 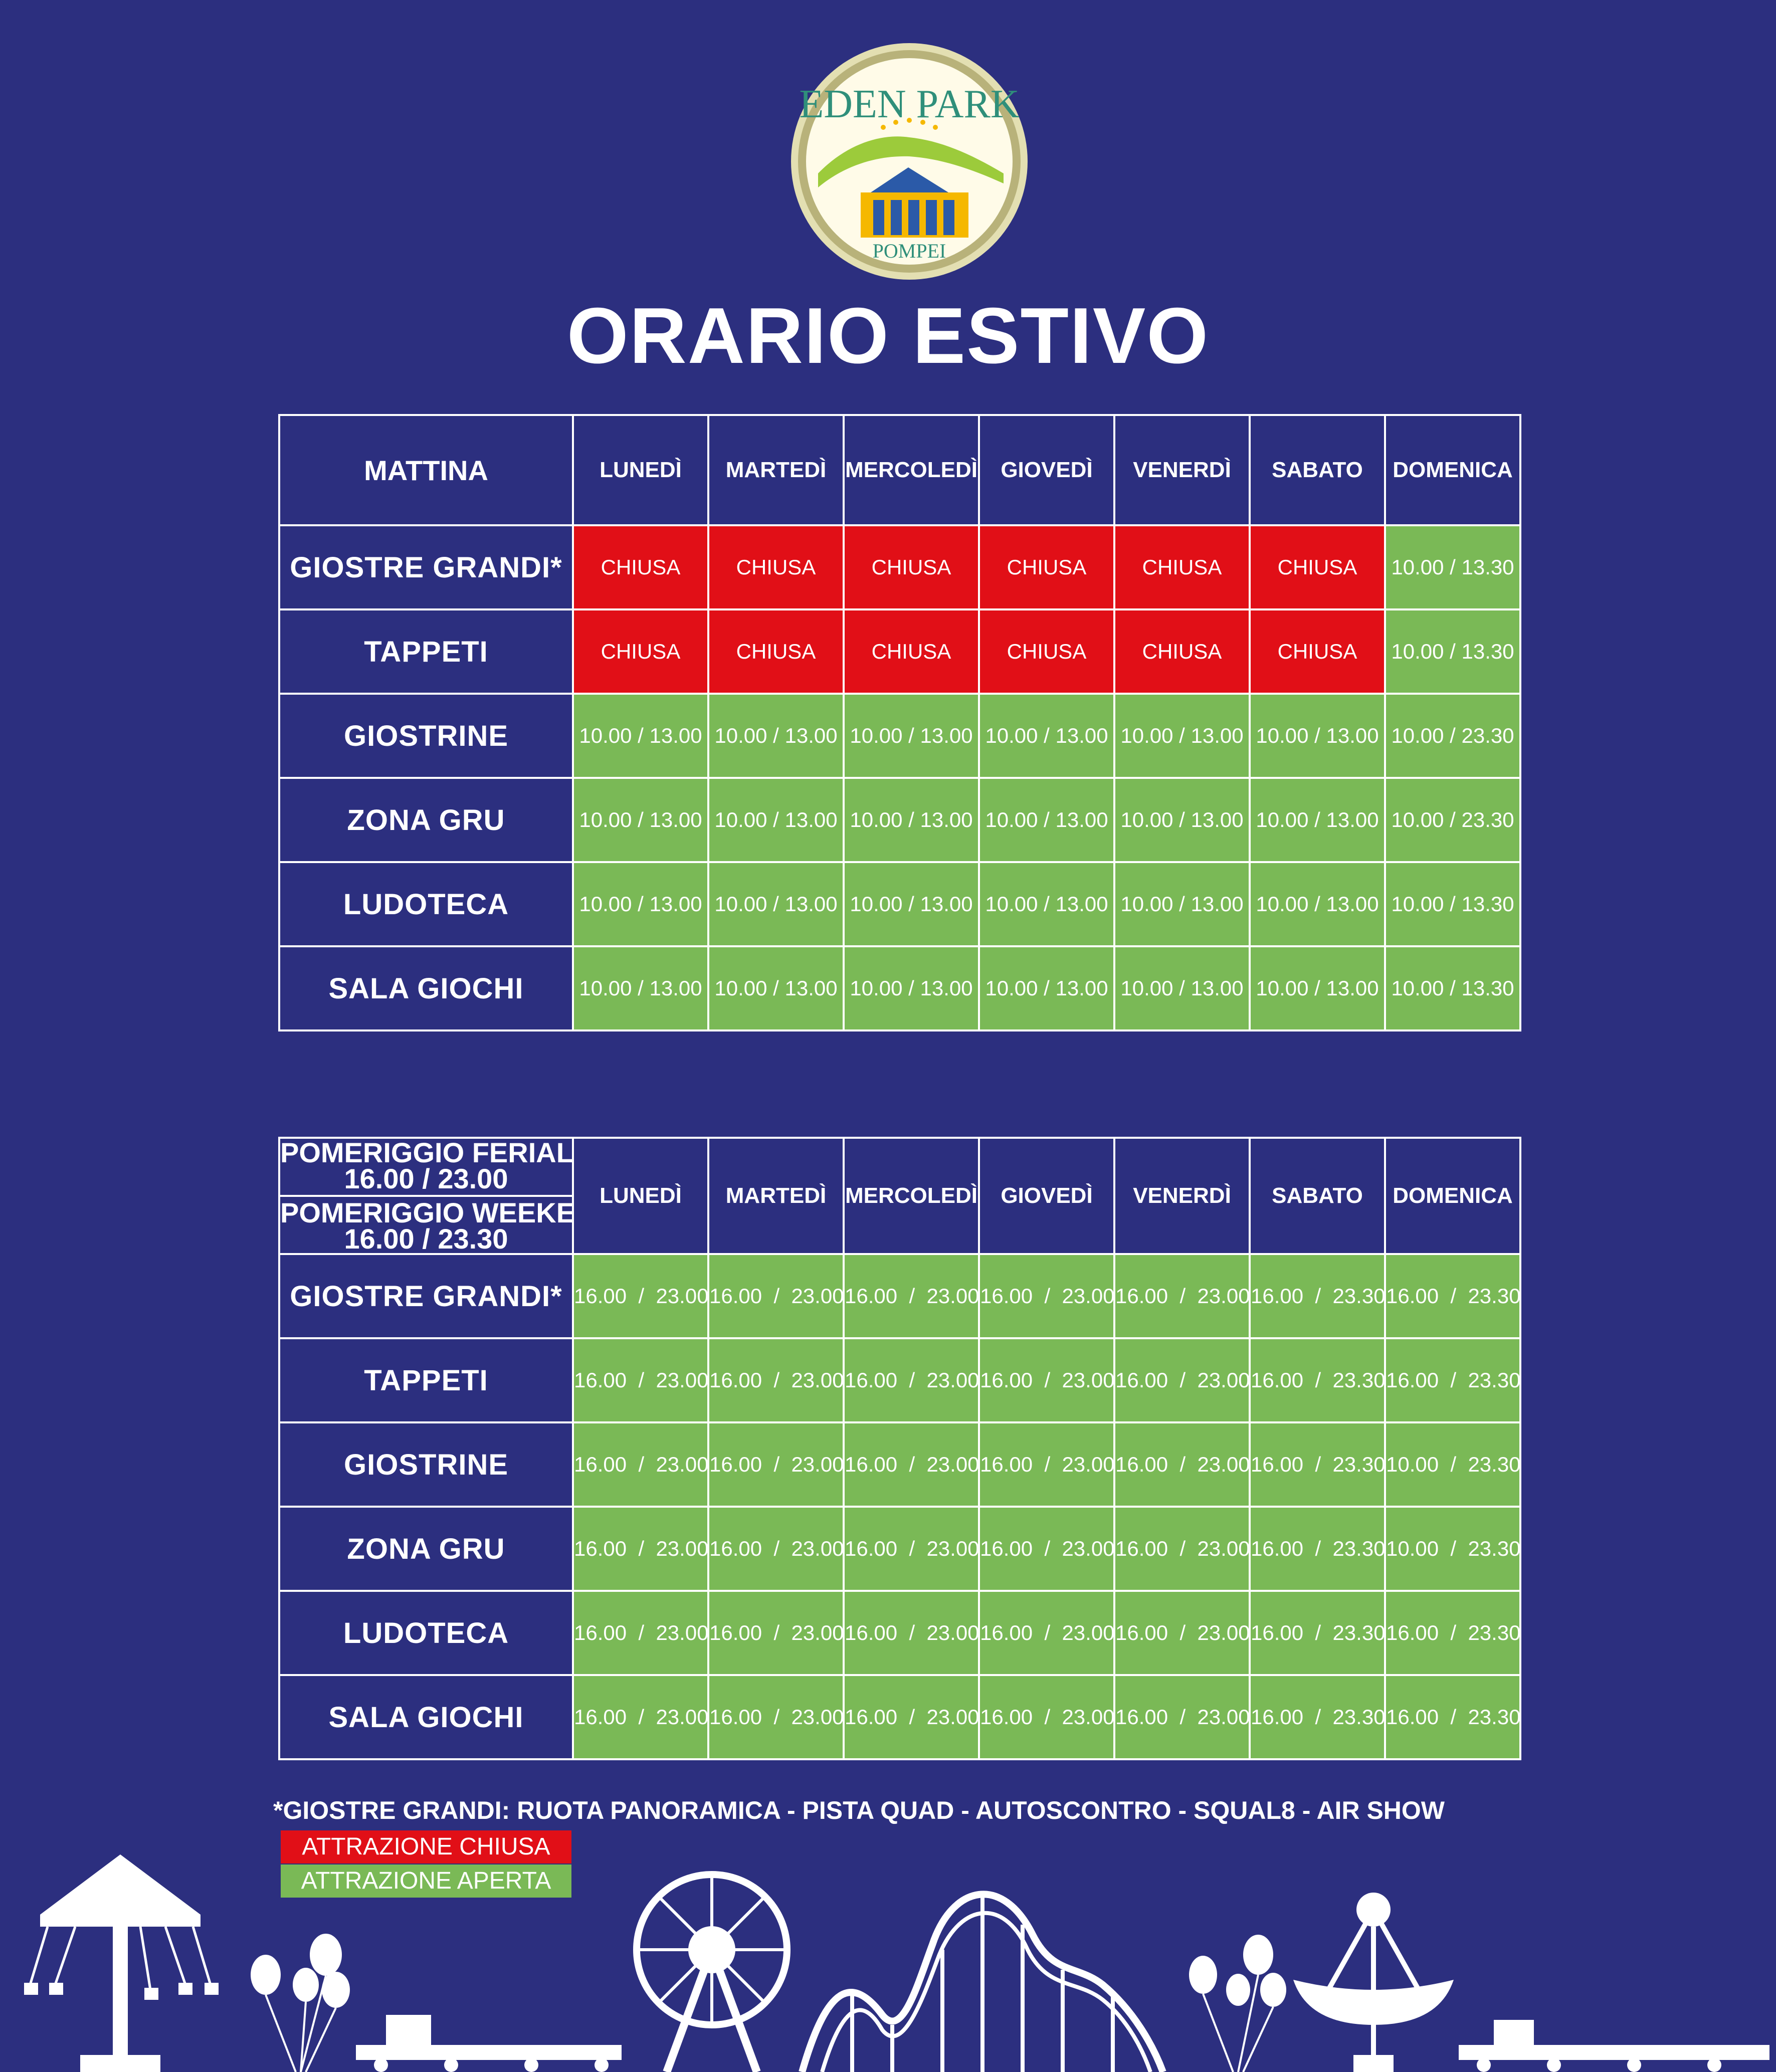 I want to click on roller-coaster-icon, so click(x=982, y=1981).